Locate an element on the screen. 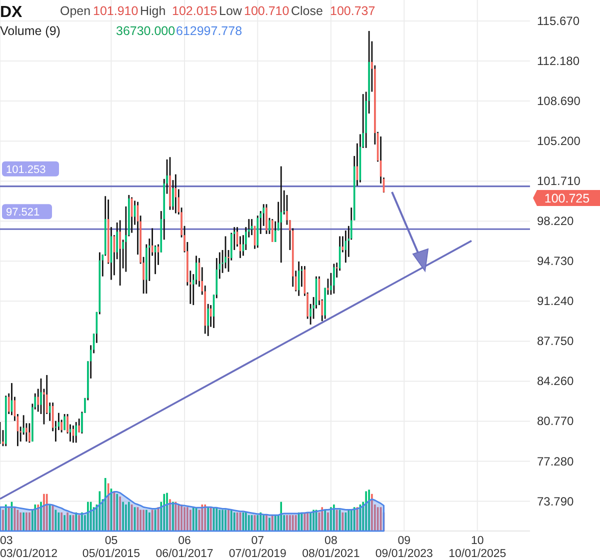  annotation: 36730.000 is located at coordinates (146, 31).